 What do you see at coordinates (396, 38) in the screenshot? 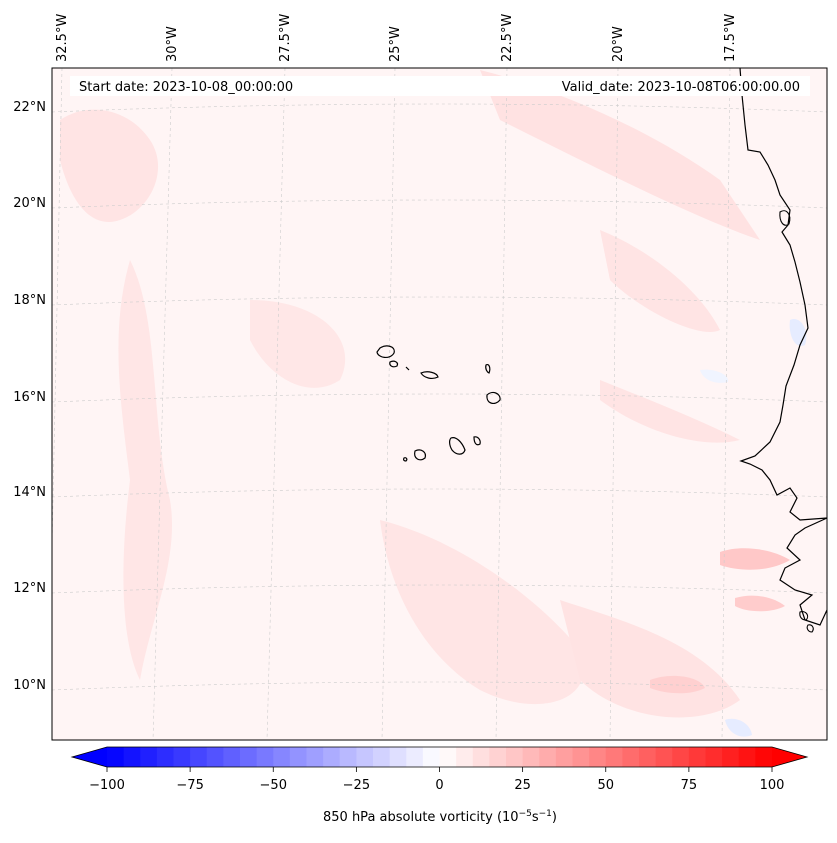
I see `longitude-labels: 32.5°W 30°W 27.5°W 25°W 22.5°W 20°W 17.5°W` at bounding box center [396, 38].